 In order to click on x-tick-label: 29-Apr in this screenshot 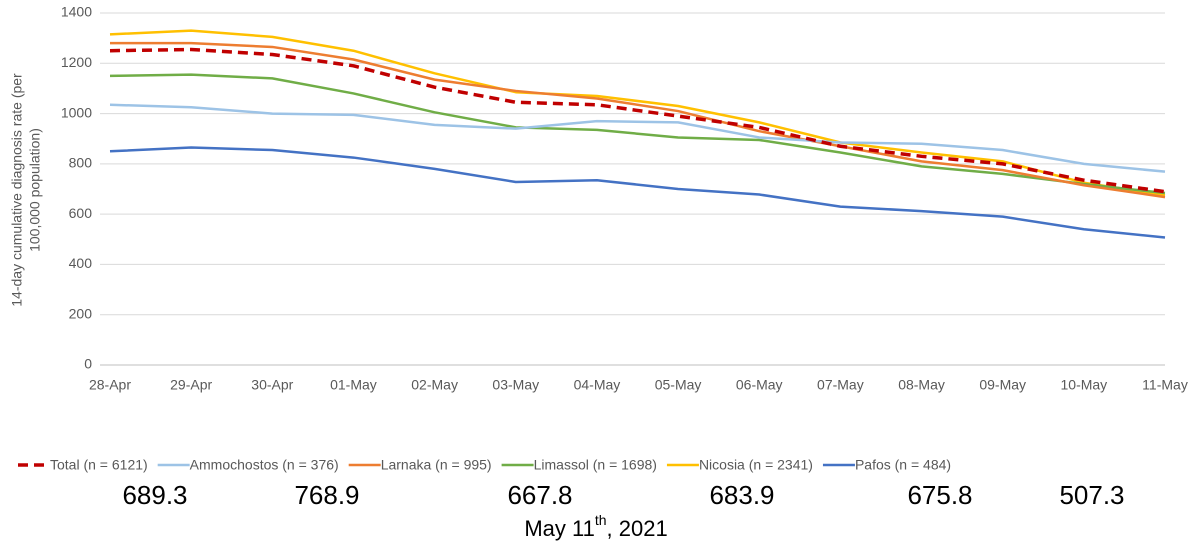, I will do `click(191, 385)`.